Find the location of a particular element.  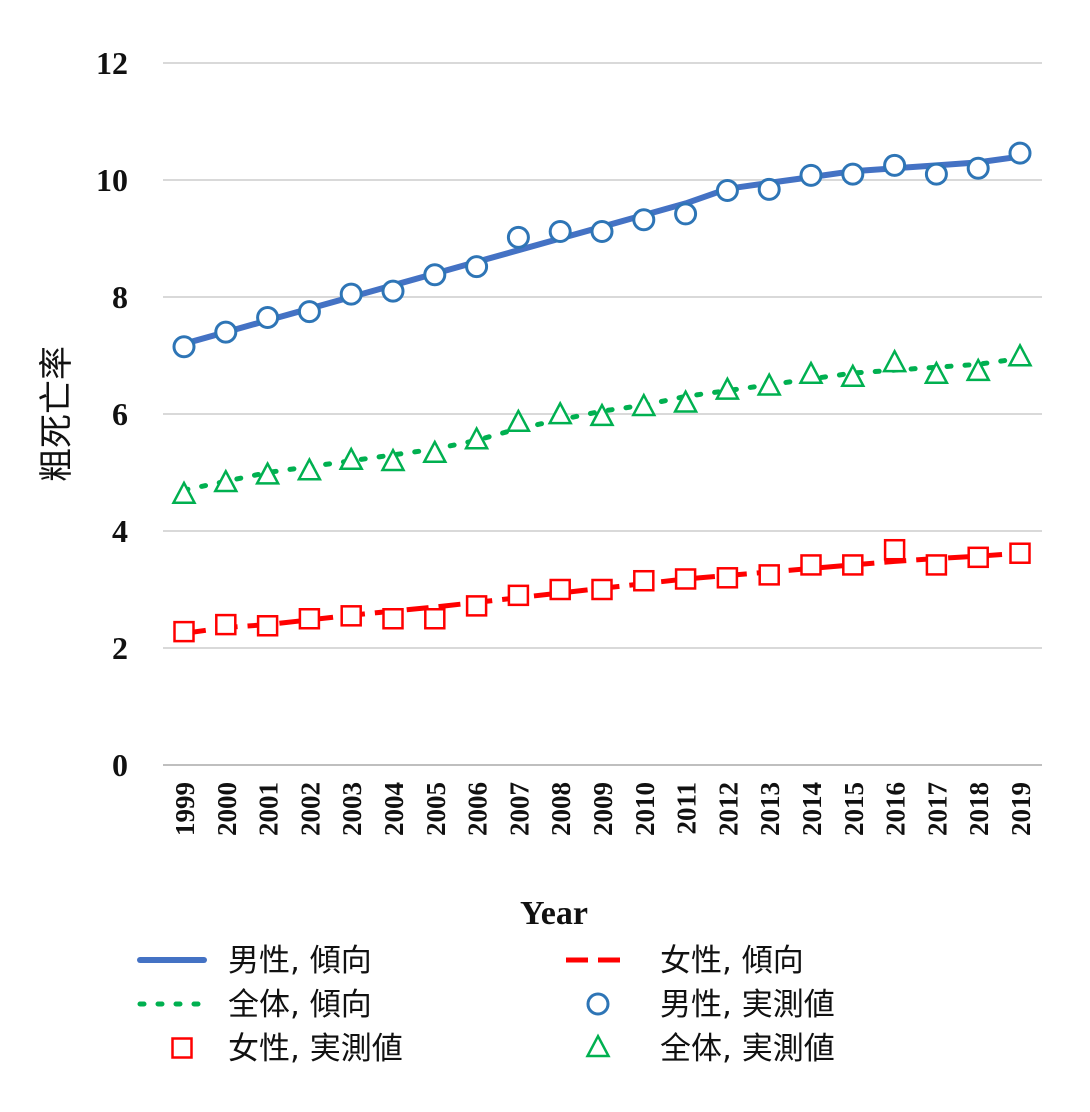

x-tick-label: 2016 is located at coordinates (896, 809).